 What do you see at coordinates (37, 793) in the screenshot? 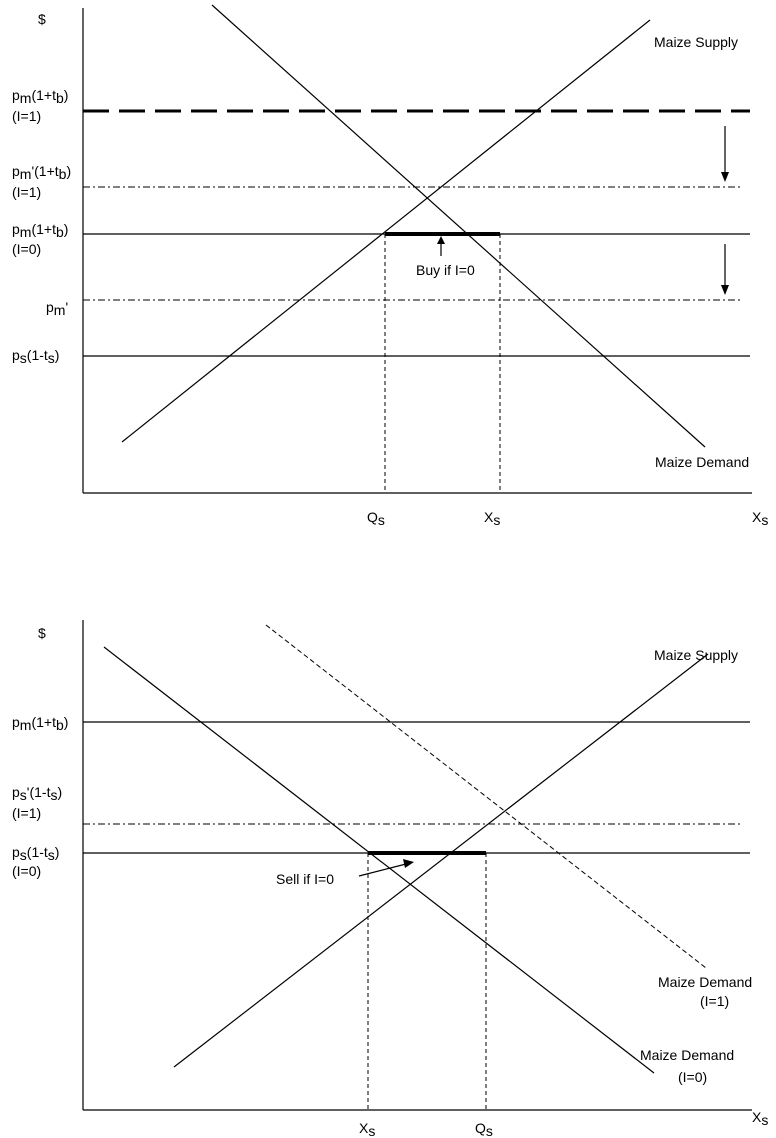
I see `bottom-label-psprime-ts-I1: ps'(1-ts)` at bounding box center [37, 793].